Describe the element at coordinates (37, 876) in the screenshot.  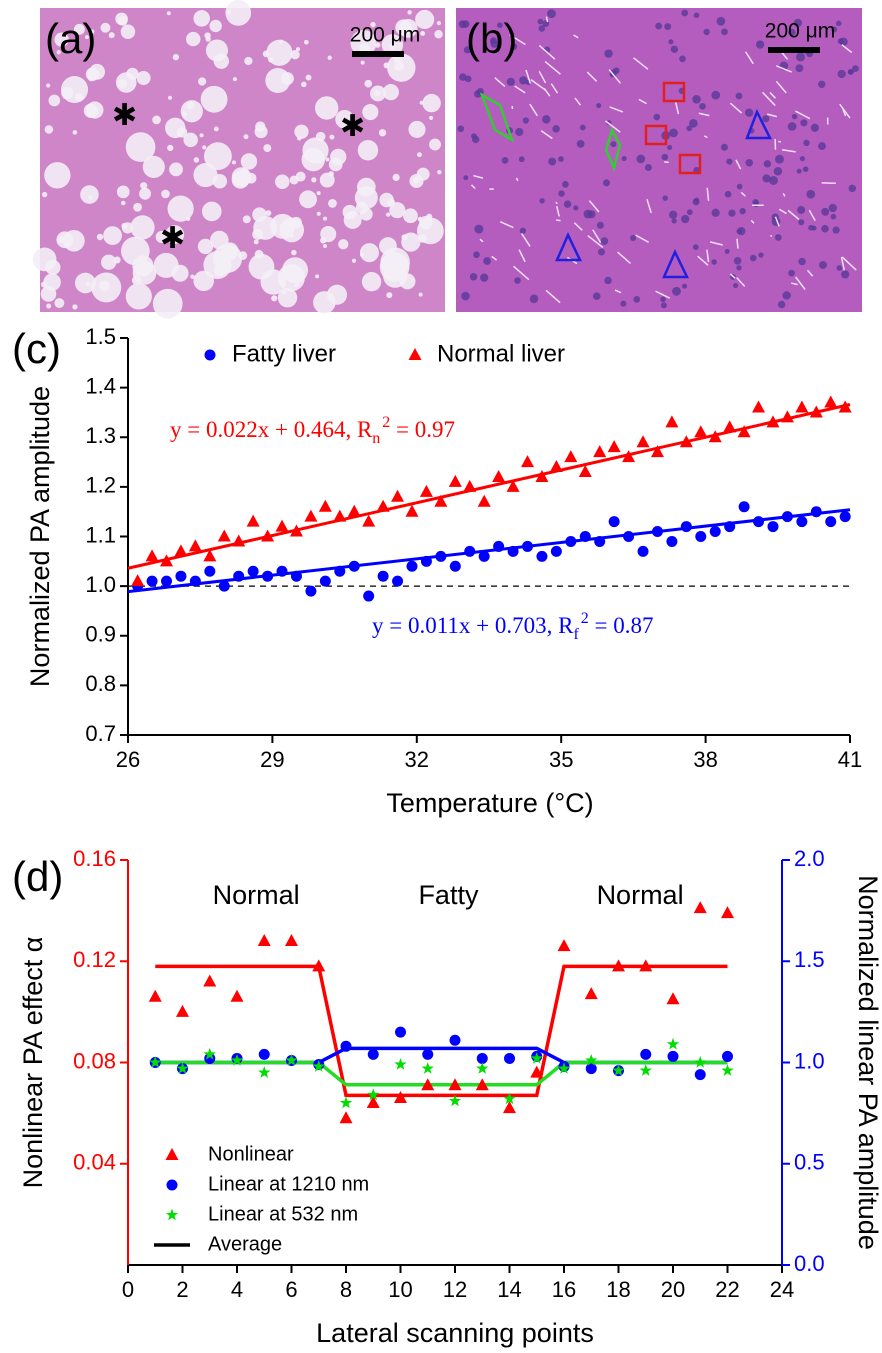
I see `panel-label: (d)` at that location.